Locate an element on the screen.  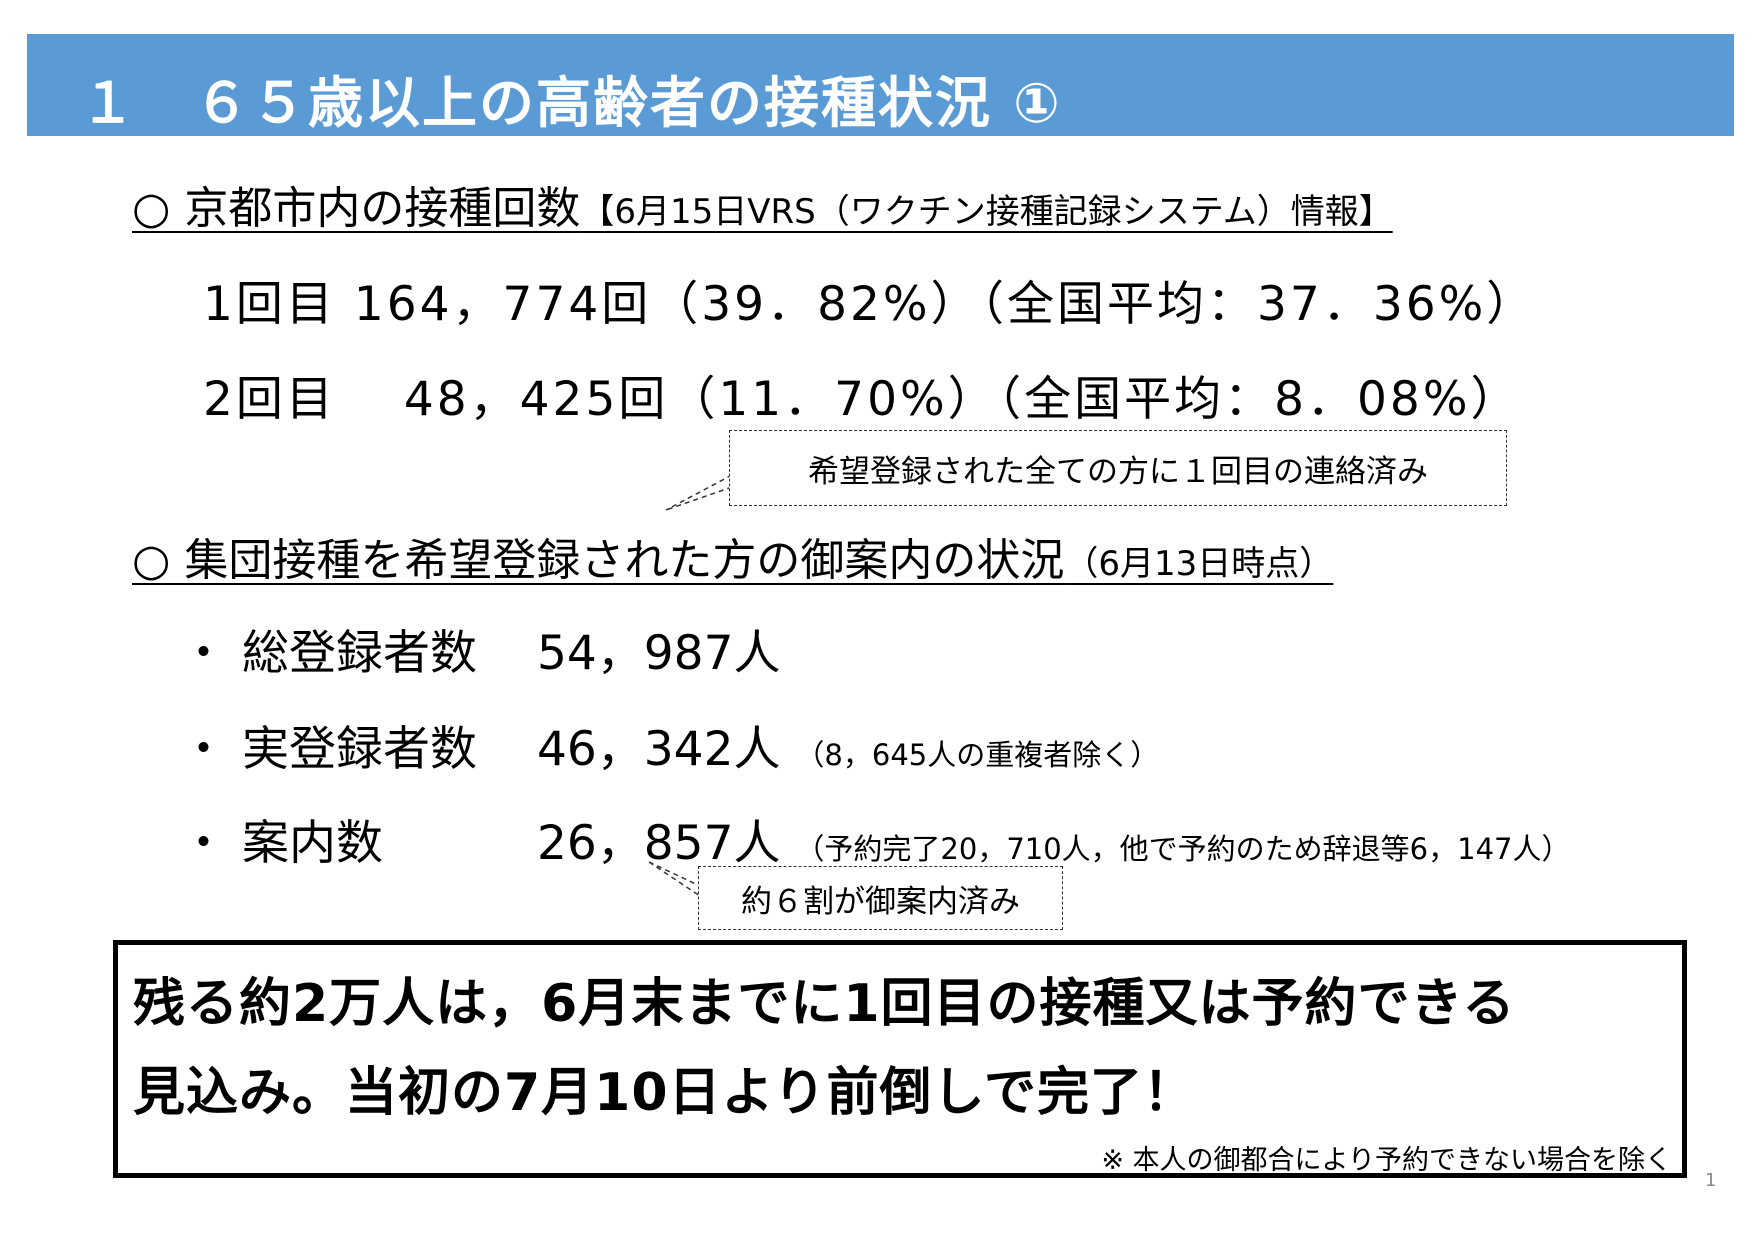
section1-heading: ○ 京都市内の接種回数 is located at coordinates (356, 208).